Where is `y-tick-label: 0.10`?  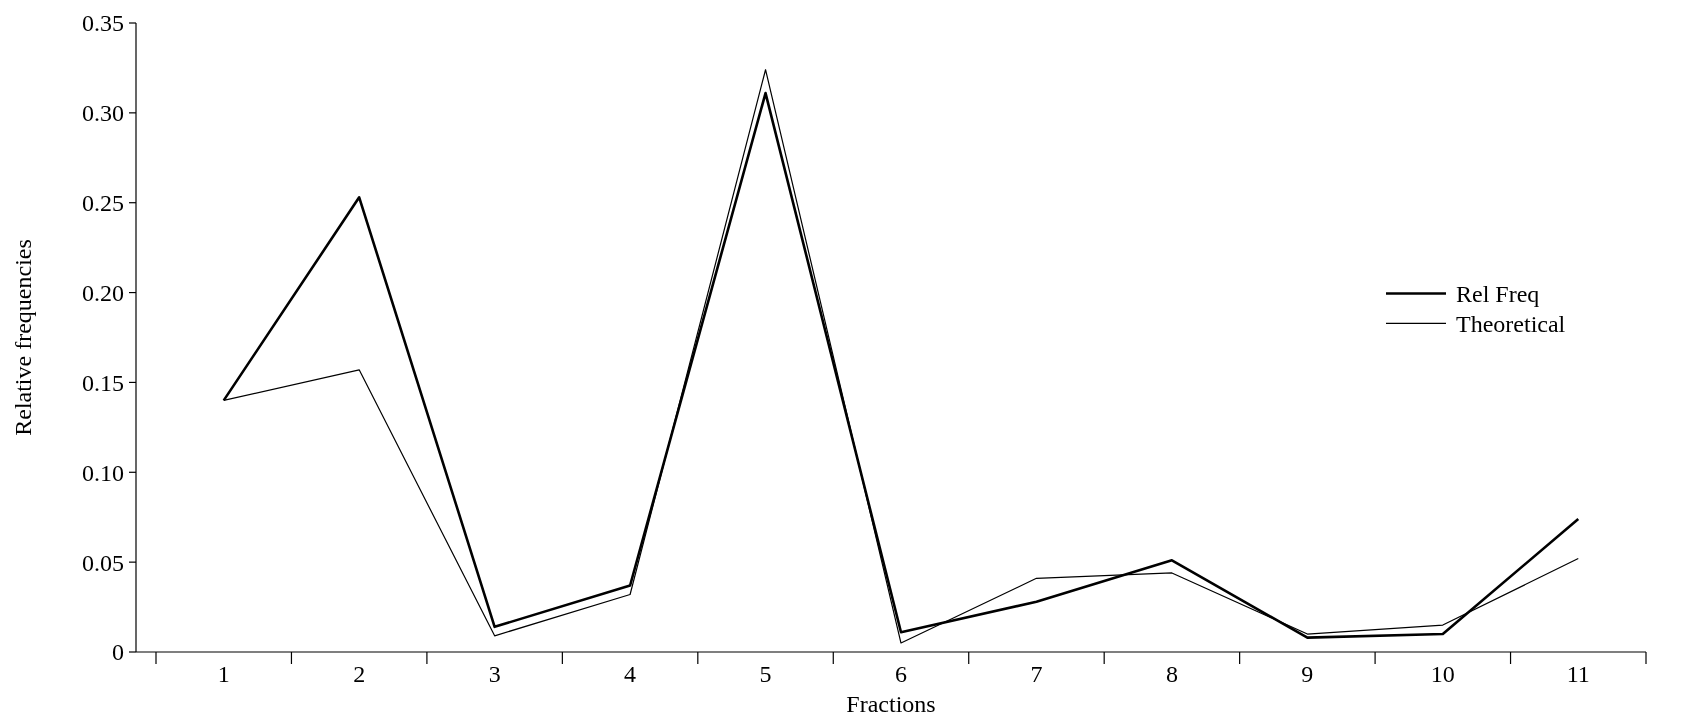 y-tick-label: 0.10 is located at coordinates (103, 472).